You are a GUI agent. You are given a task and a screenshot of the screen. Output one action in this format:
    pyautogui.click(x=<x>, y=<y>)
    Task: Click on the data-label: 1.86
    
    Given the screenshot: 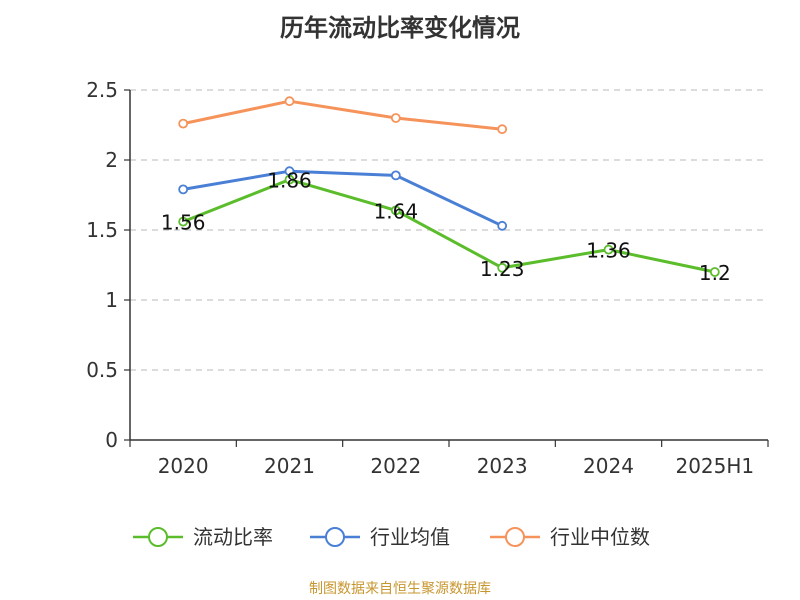 What is the action you would take?
    pyautogui.click(x=289, y=181)
    